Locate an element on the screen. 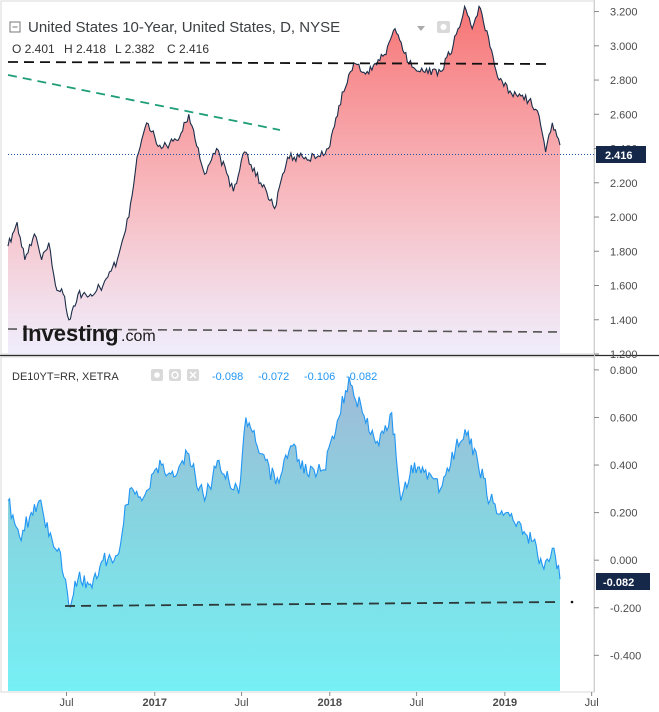 The width and height of the screenshot is (659, 712). bottom-price-tick-label: 0.600 is located at coordinates (624, 418).